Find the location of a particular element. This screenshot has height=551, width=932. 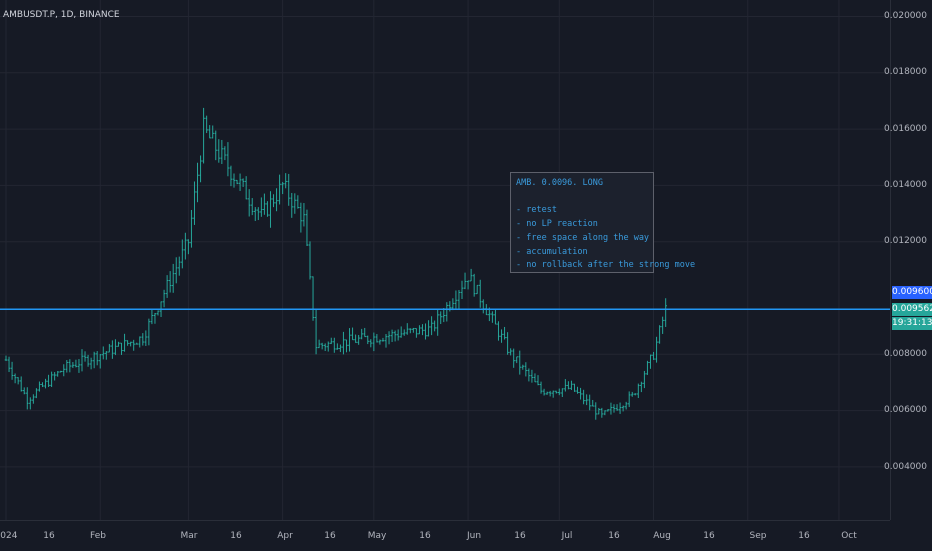

price-tick: 0.016000 is located at coordinates (905, 129).